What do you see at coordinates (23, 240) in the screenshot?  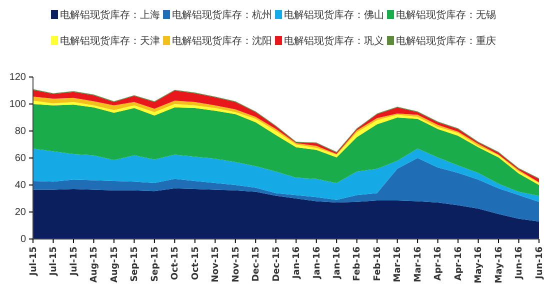 I see `y-tick-label: 0` at bounding box center [23, 240].